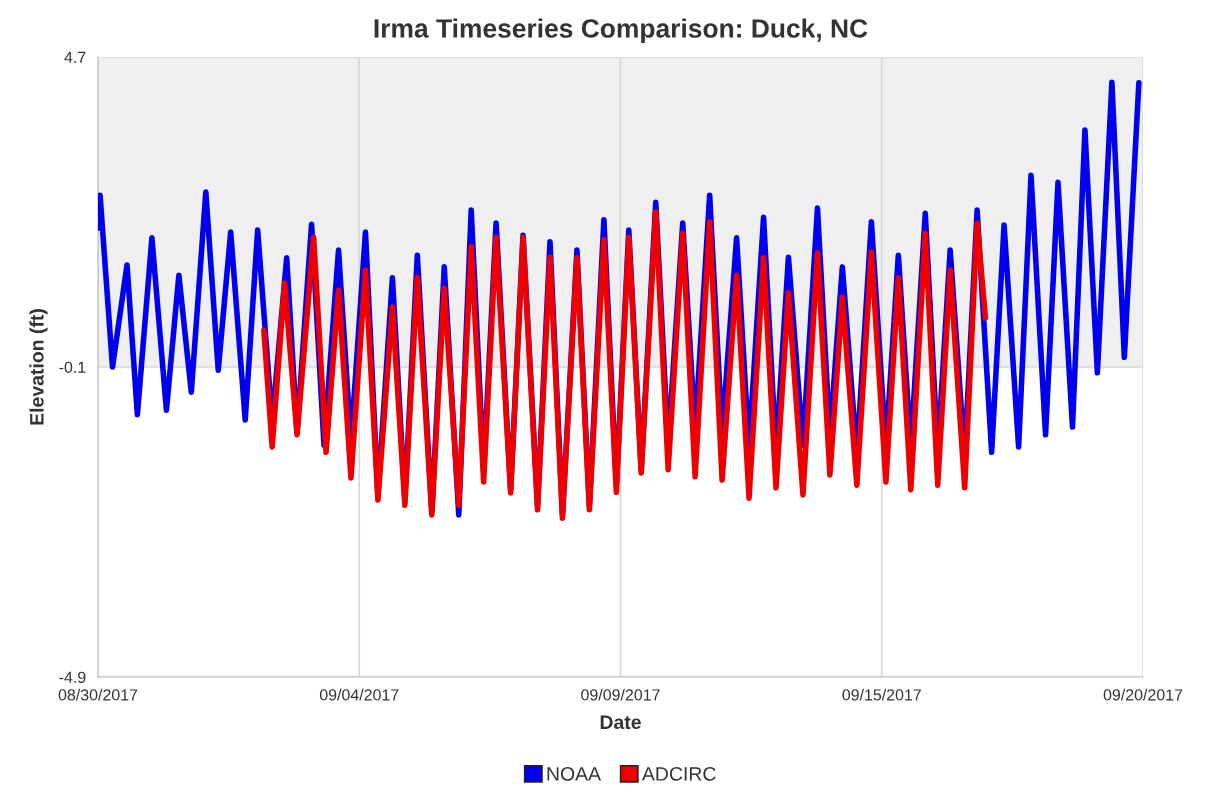  What do you see at coordinates (75, 57) in the screenshot?
I see `y-tick-label: 4.7` at bounding box center [75, 57].